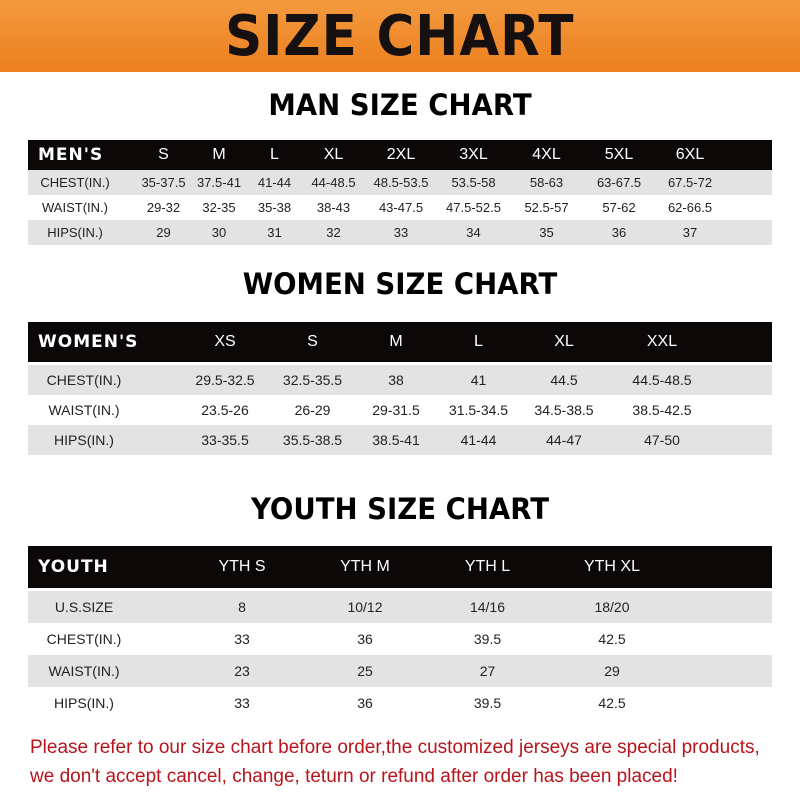 The image size is (800, 800). I want to click on size-column-header: 2XL, so click(401, 154).